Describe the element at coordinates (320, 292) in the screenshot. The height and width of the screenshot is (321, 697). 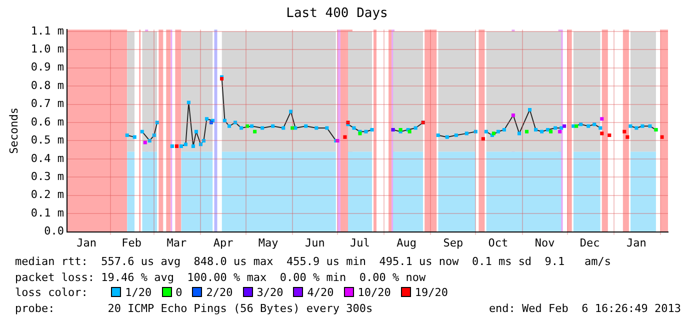
I see `legend-label: 4/20` at that location.